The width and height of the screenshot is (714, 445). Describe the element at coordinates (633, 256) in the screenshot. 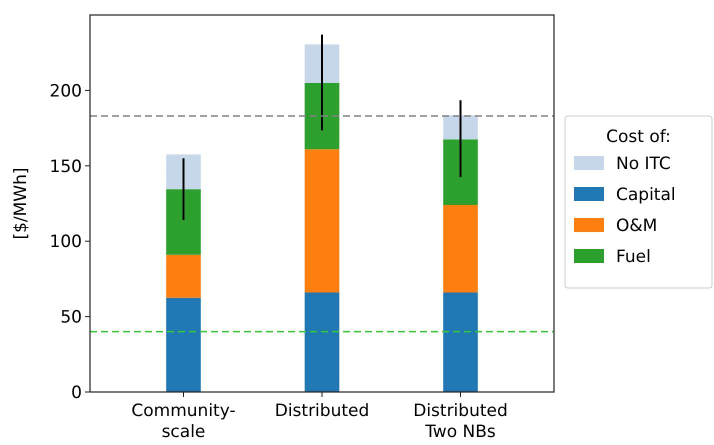

I see `legend-label: Fuel` at that location.